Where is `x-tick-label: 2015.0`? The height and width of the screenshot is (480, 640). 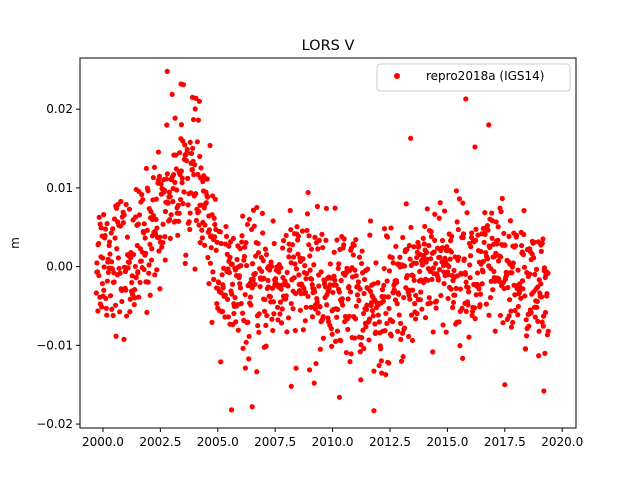
x-tick-label: 2015.0 is located at coordinates (447, 442).